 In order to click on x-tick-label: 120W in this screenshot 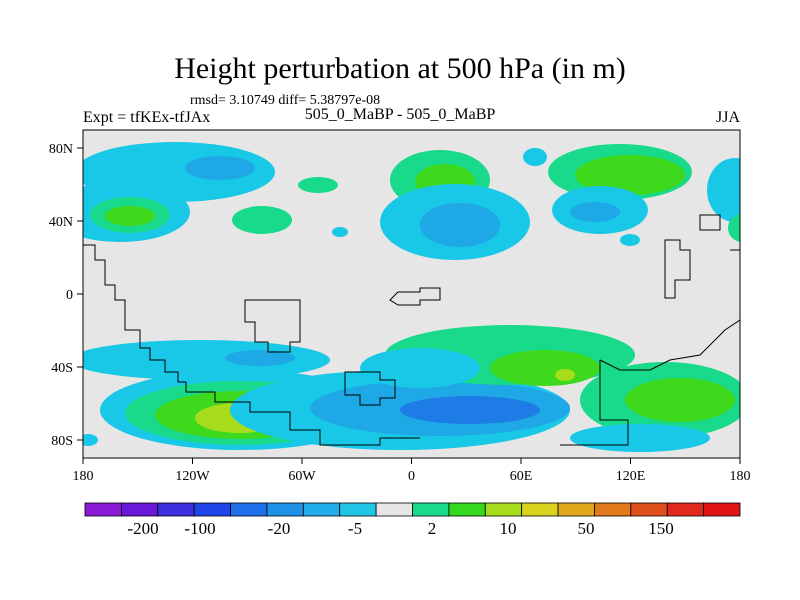, I will do `click(192, 476)`.